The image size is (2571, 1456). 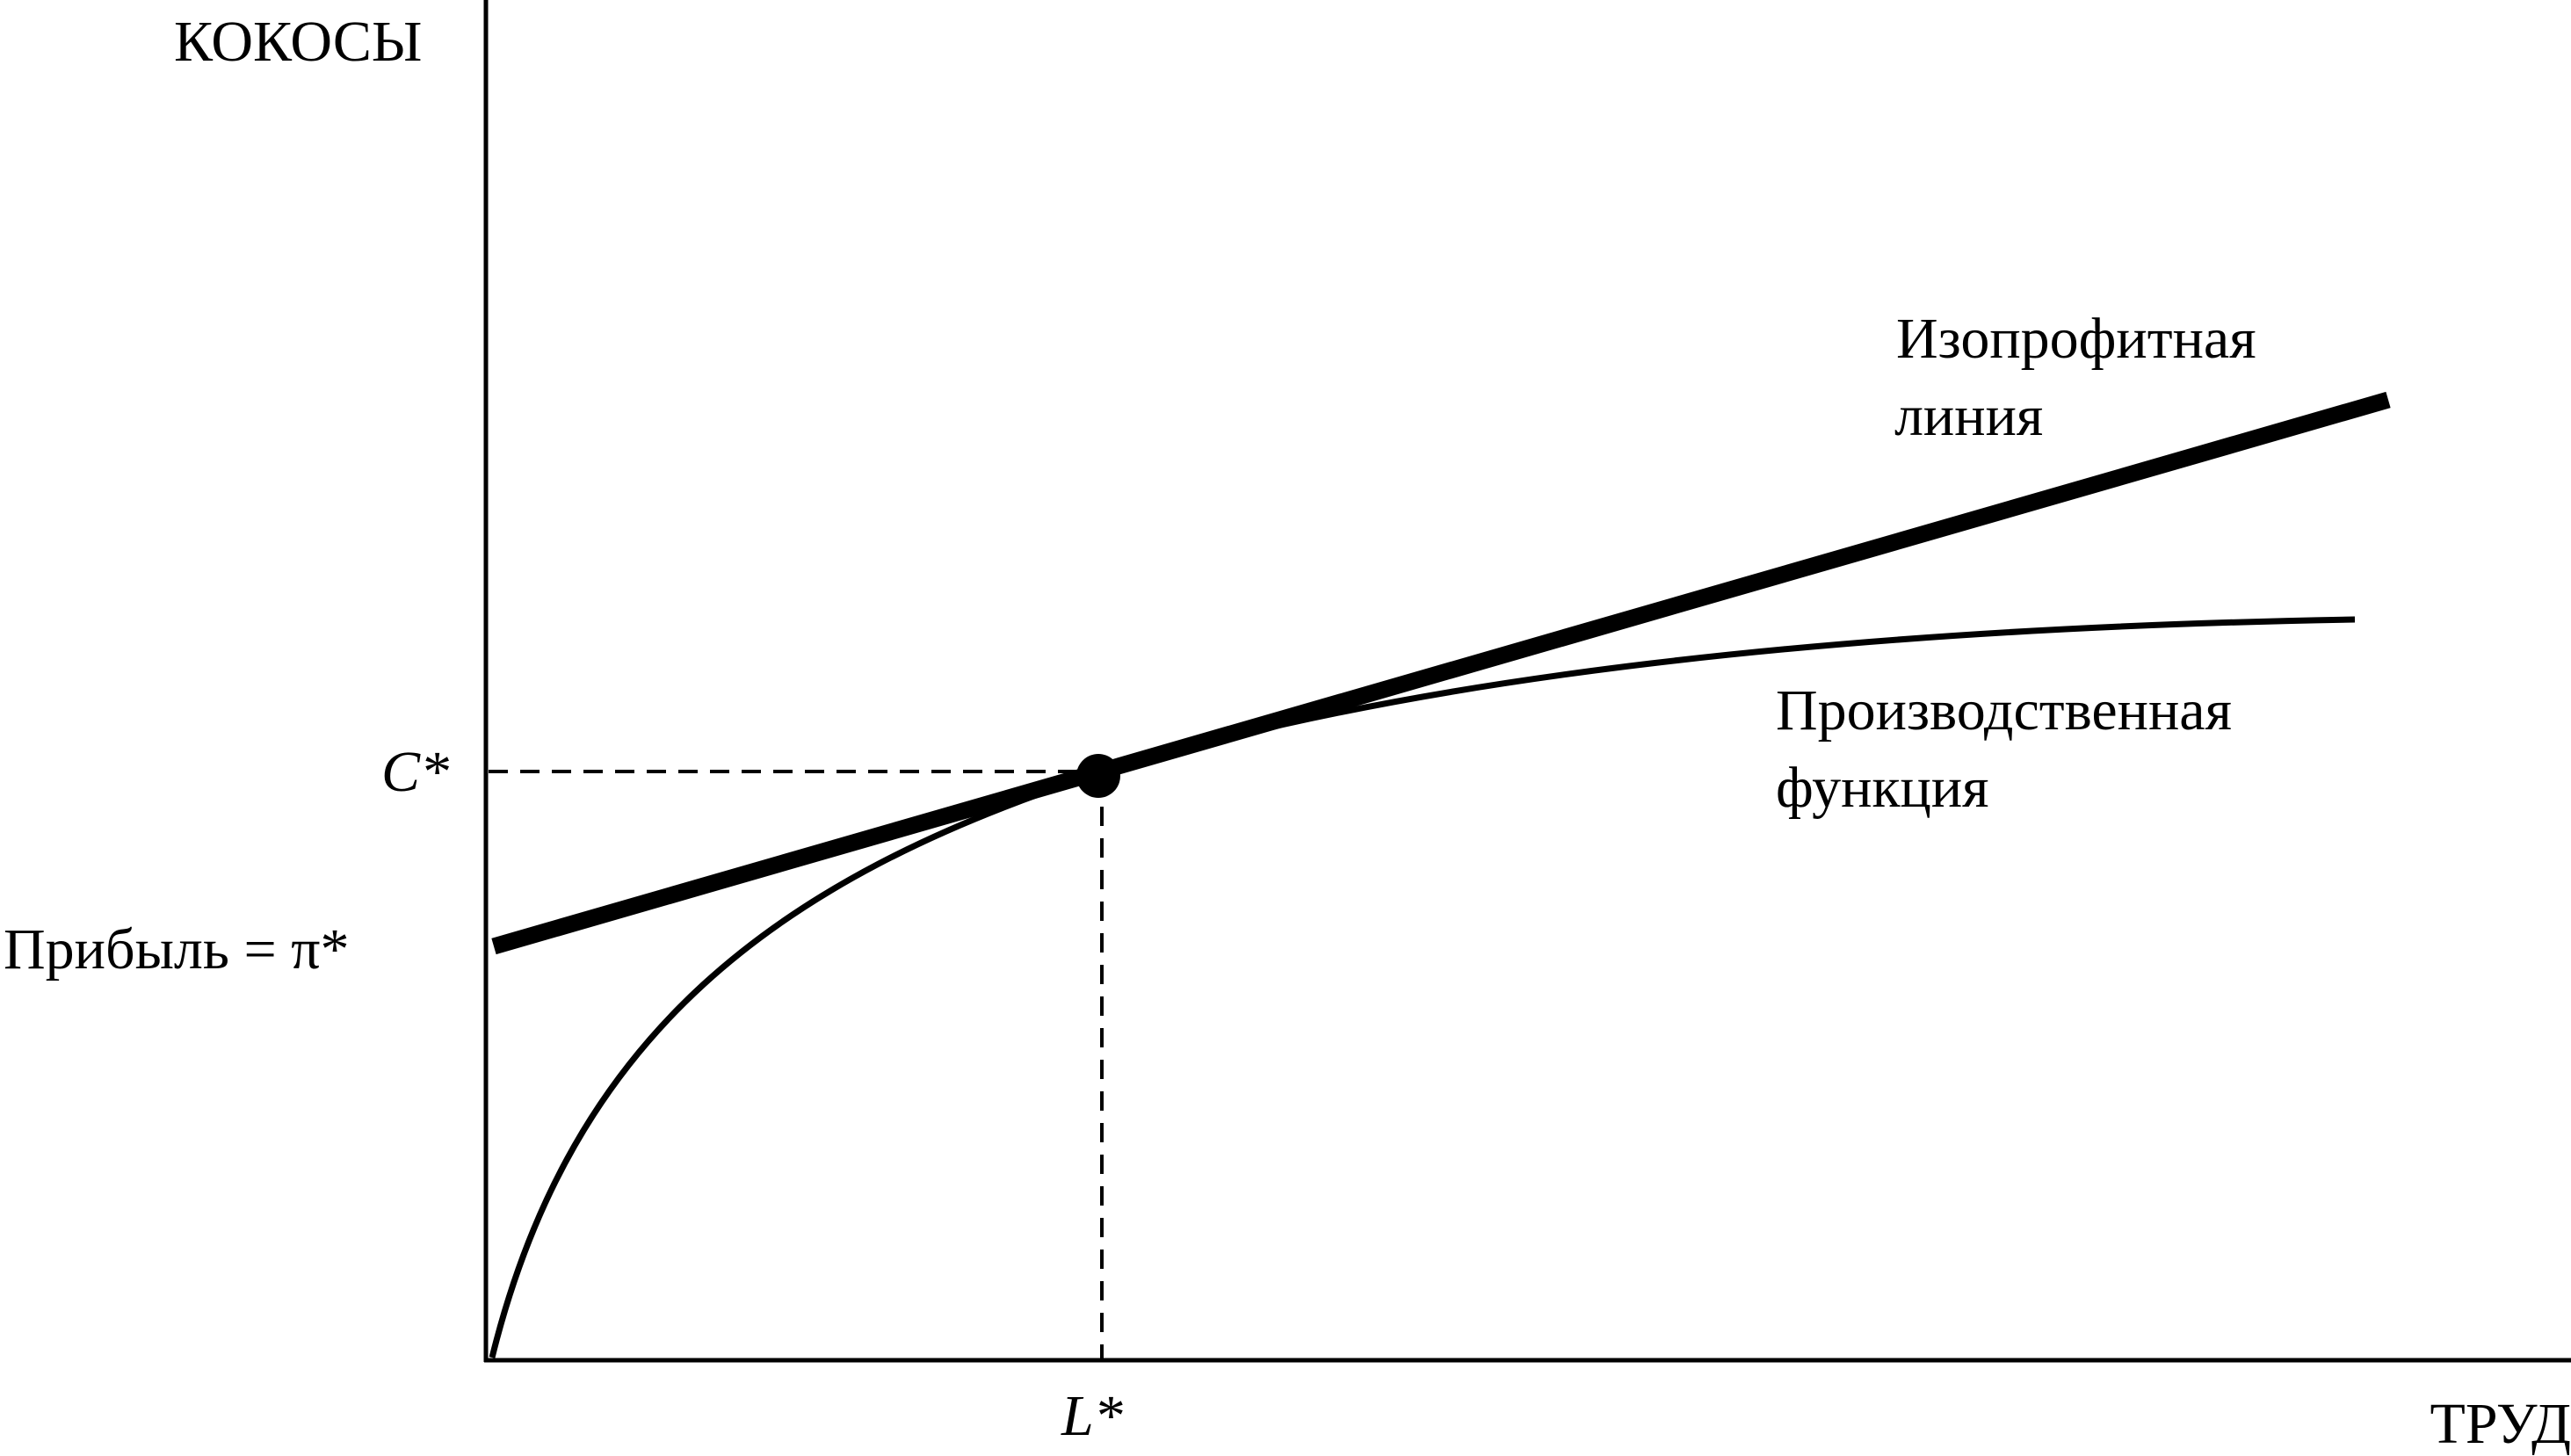 I want to click on production-function-label-line2: функция, so click(x=1882, y=788).